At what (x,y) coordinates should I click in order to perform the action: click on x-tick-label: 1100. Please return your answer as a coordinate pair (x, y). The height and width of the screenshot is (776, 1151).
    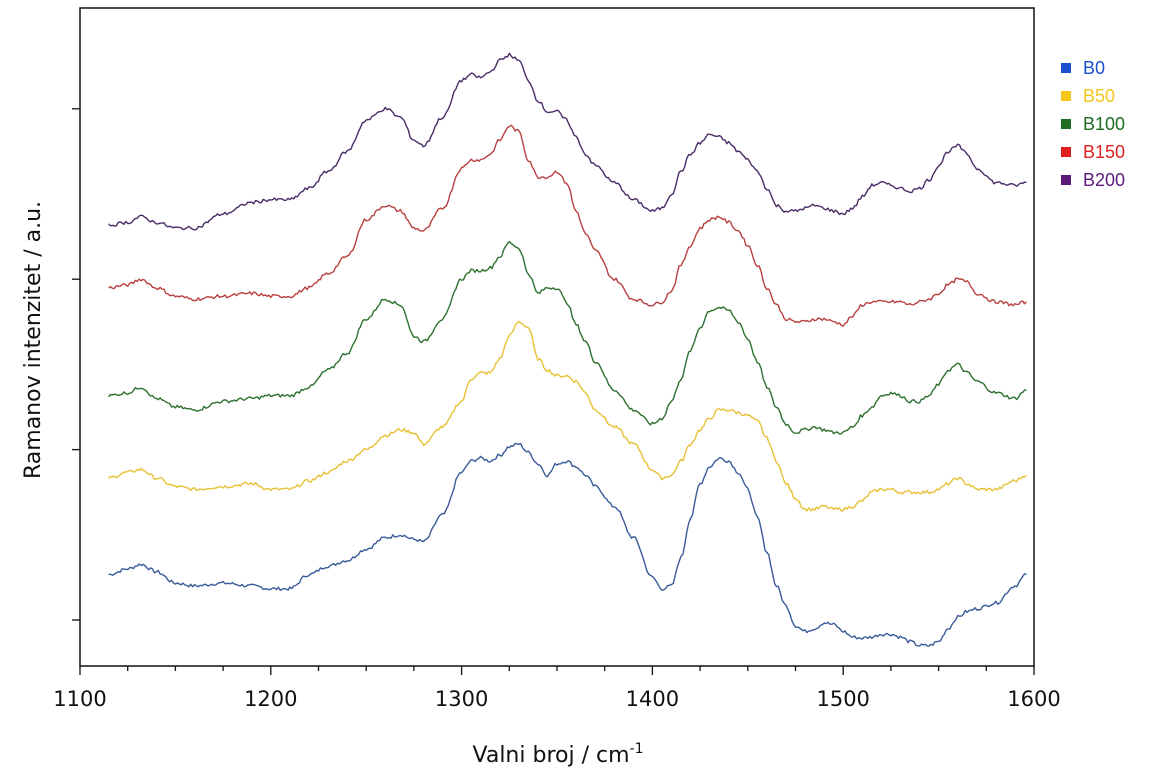
    Looking at the image, I should click on (79, 699).